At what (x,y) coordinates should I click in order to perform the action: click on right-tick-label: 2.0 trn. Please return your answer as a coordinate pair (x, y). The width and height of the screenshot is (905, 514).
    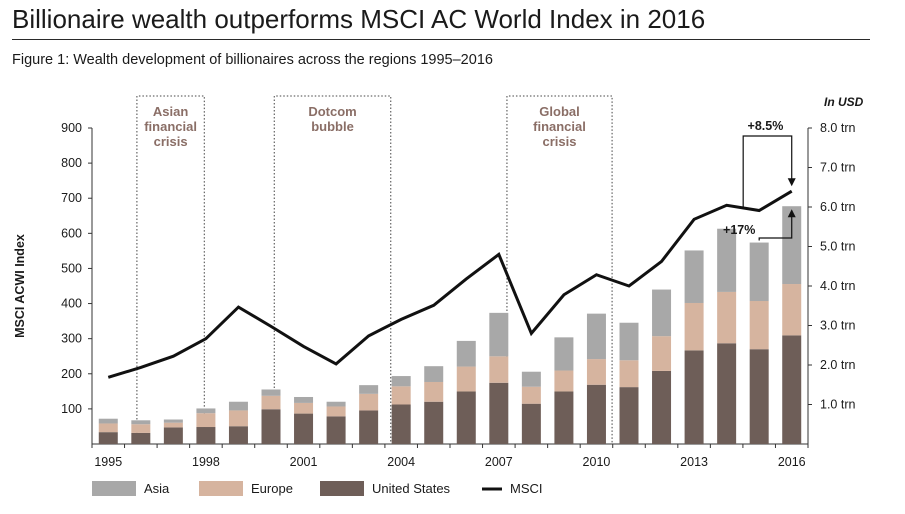
    Looking at the image, I should click on (837, 365).